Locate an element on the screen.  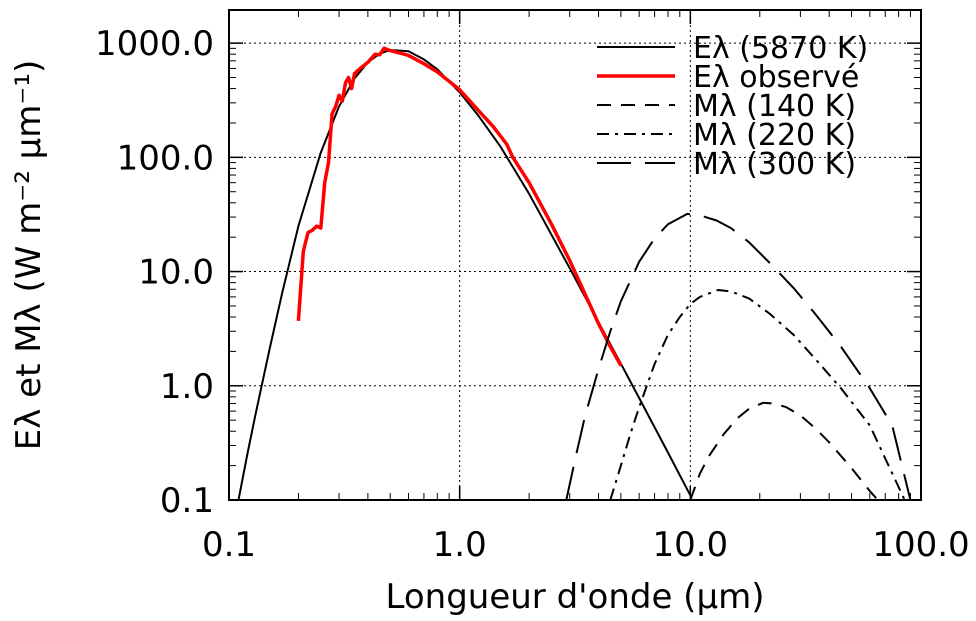
y-tick-label: 100.0 is located at coordinates (165, 158).